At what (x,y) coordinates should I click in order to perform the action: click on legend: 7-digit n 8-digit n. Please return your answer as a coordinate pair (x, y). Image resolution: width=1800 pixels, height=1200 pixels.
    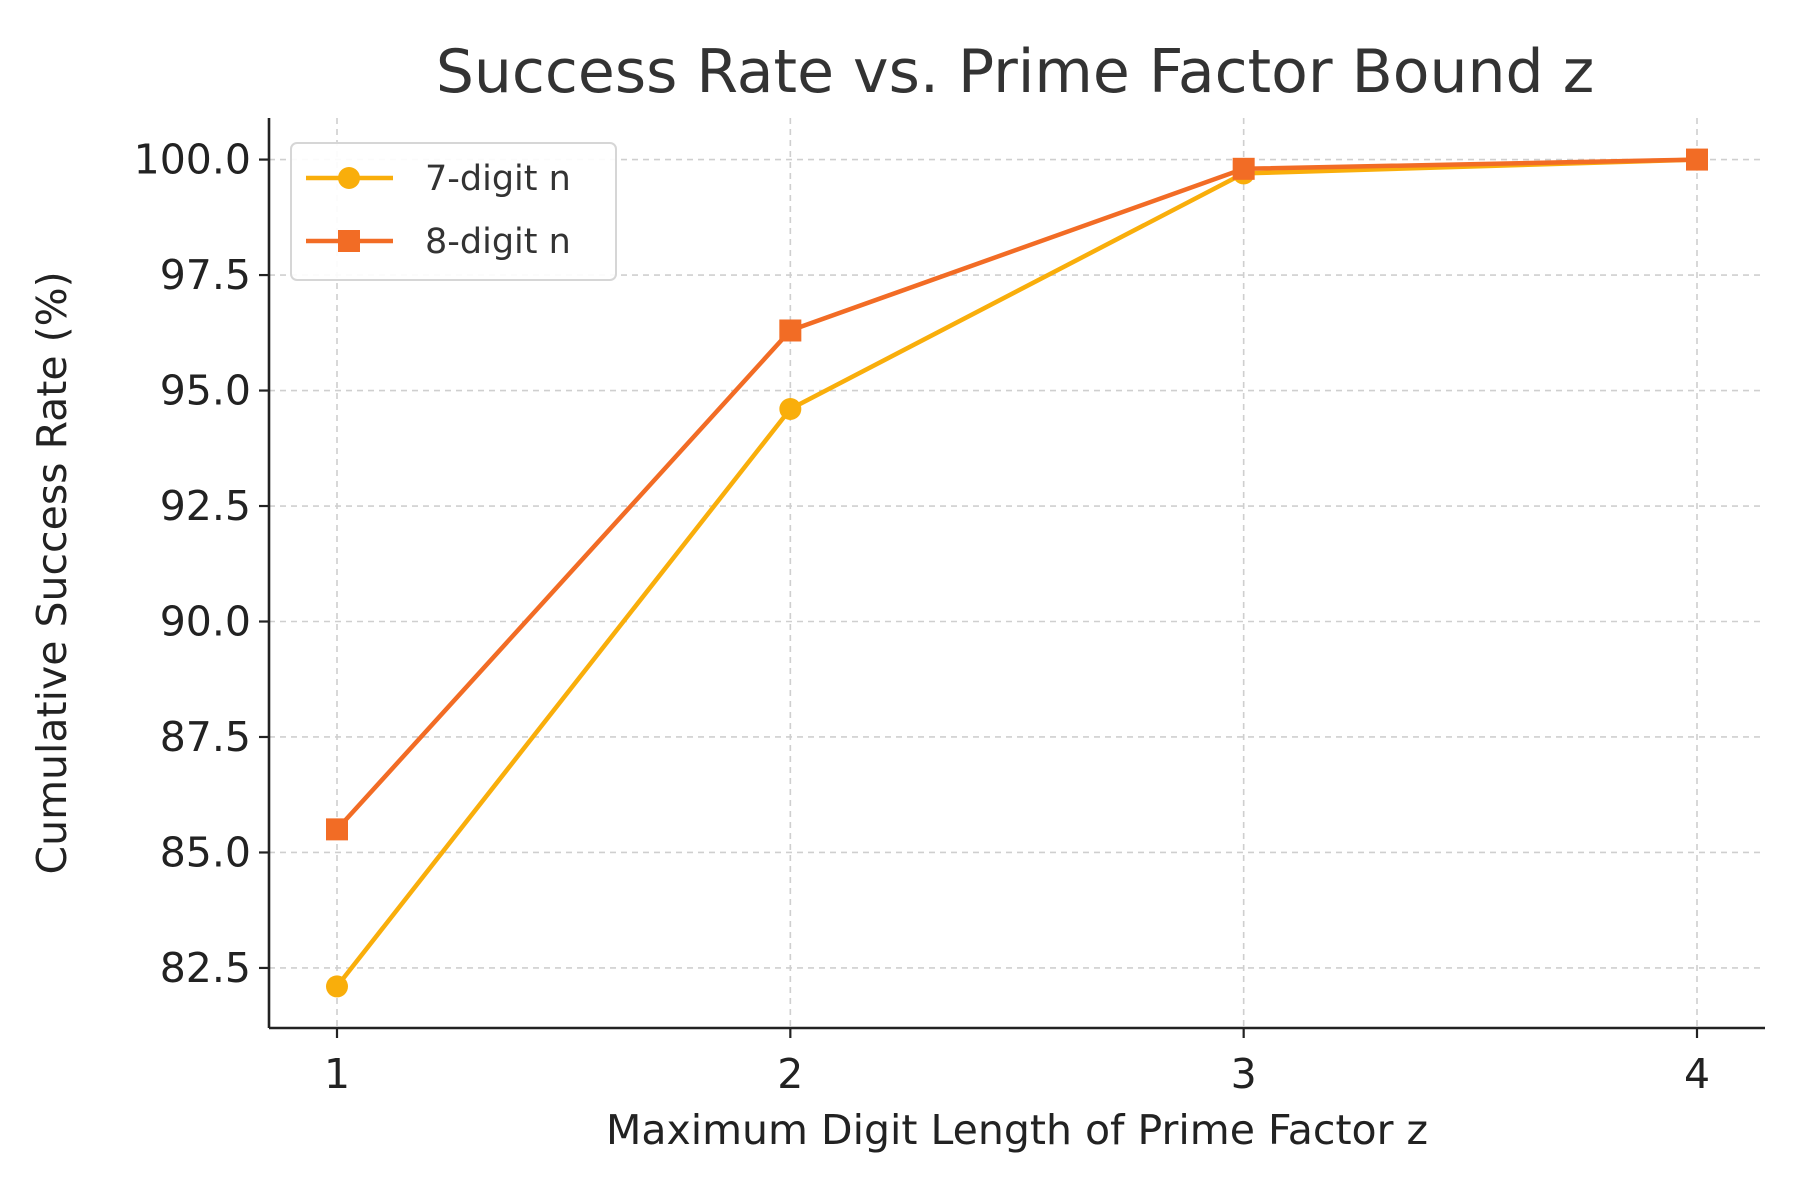
    Looking at the image, I should click on (453, 211).